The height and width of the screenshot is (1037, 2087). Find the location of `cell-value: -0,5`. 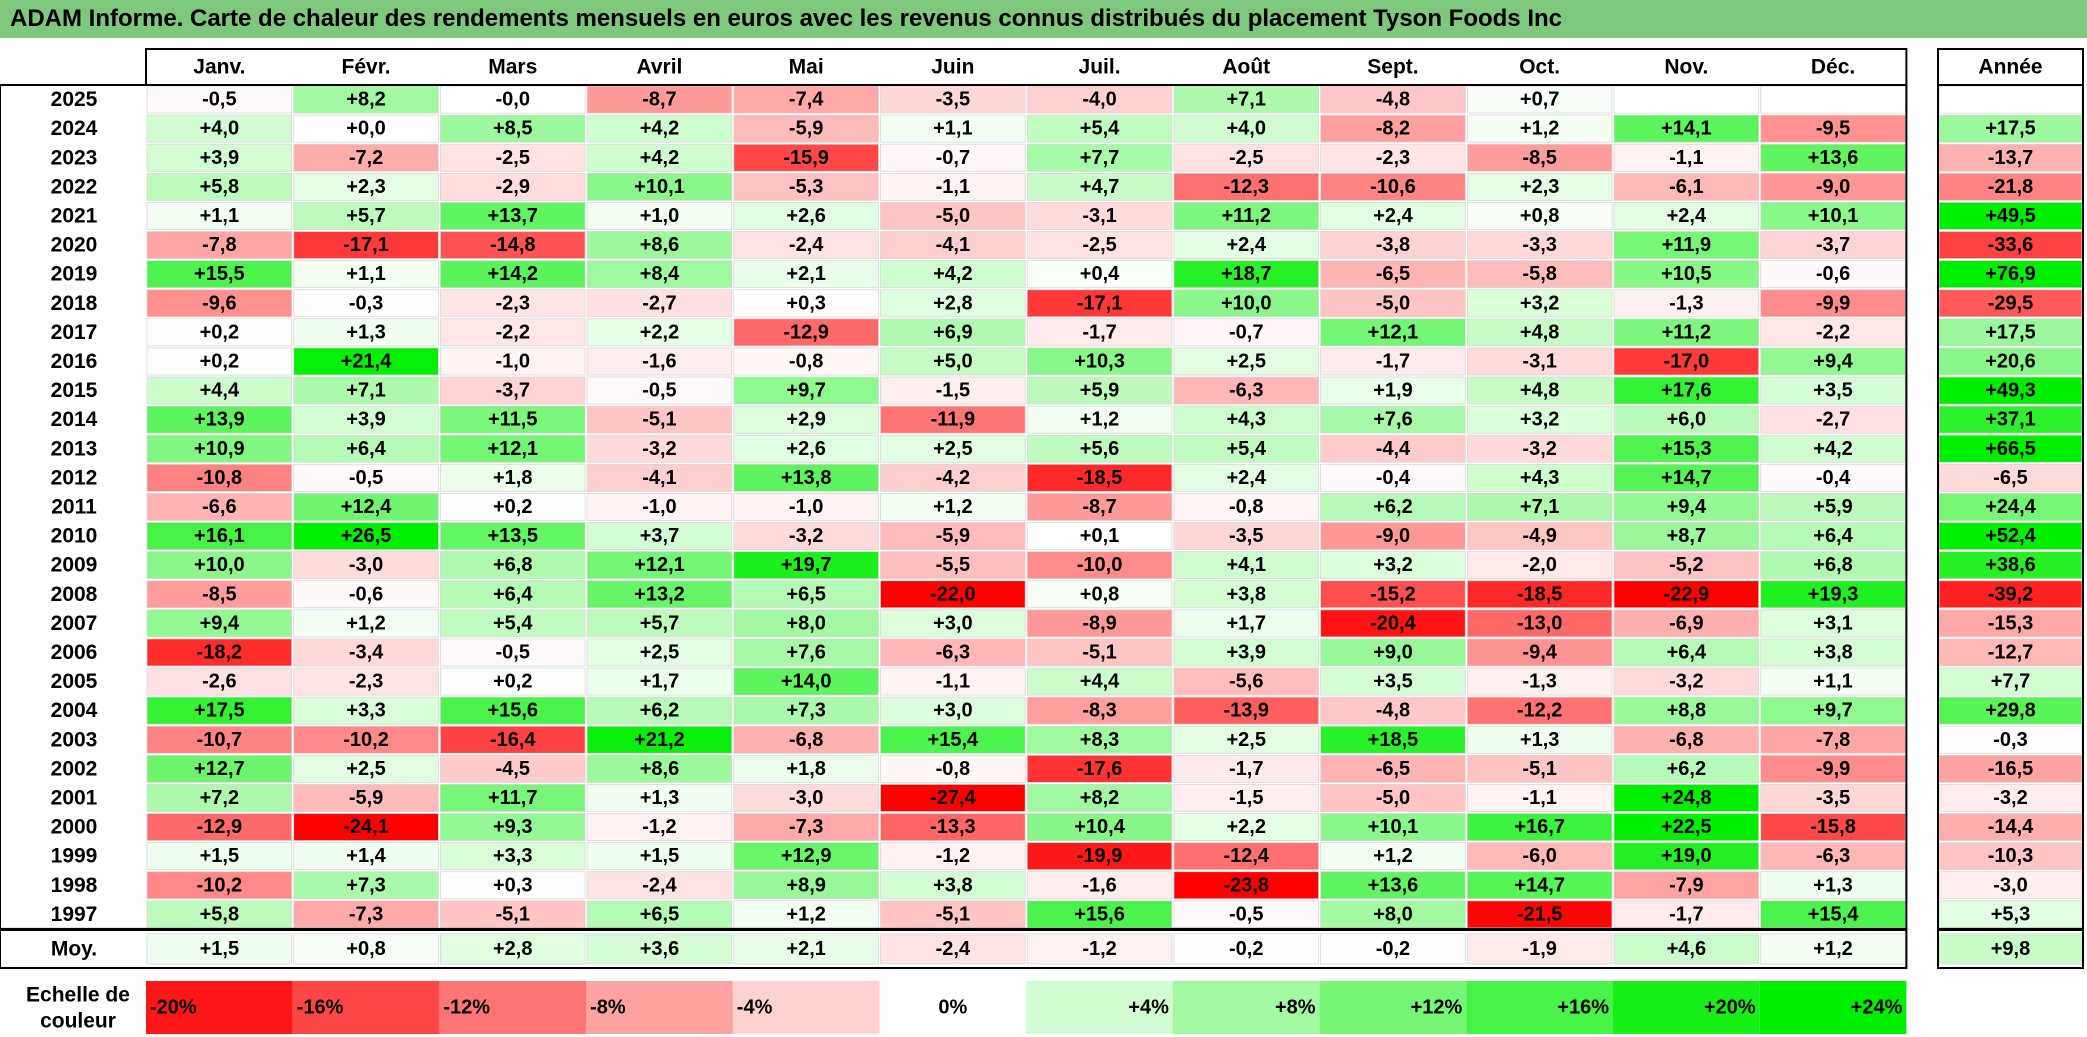

cell-value: -0,5 is located at coordinates (219, 100).